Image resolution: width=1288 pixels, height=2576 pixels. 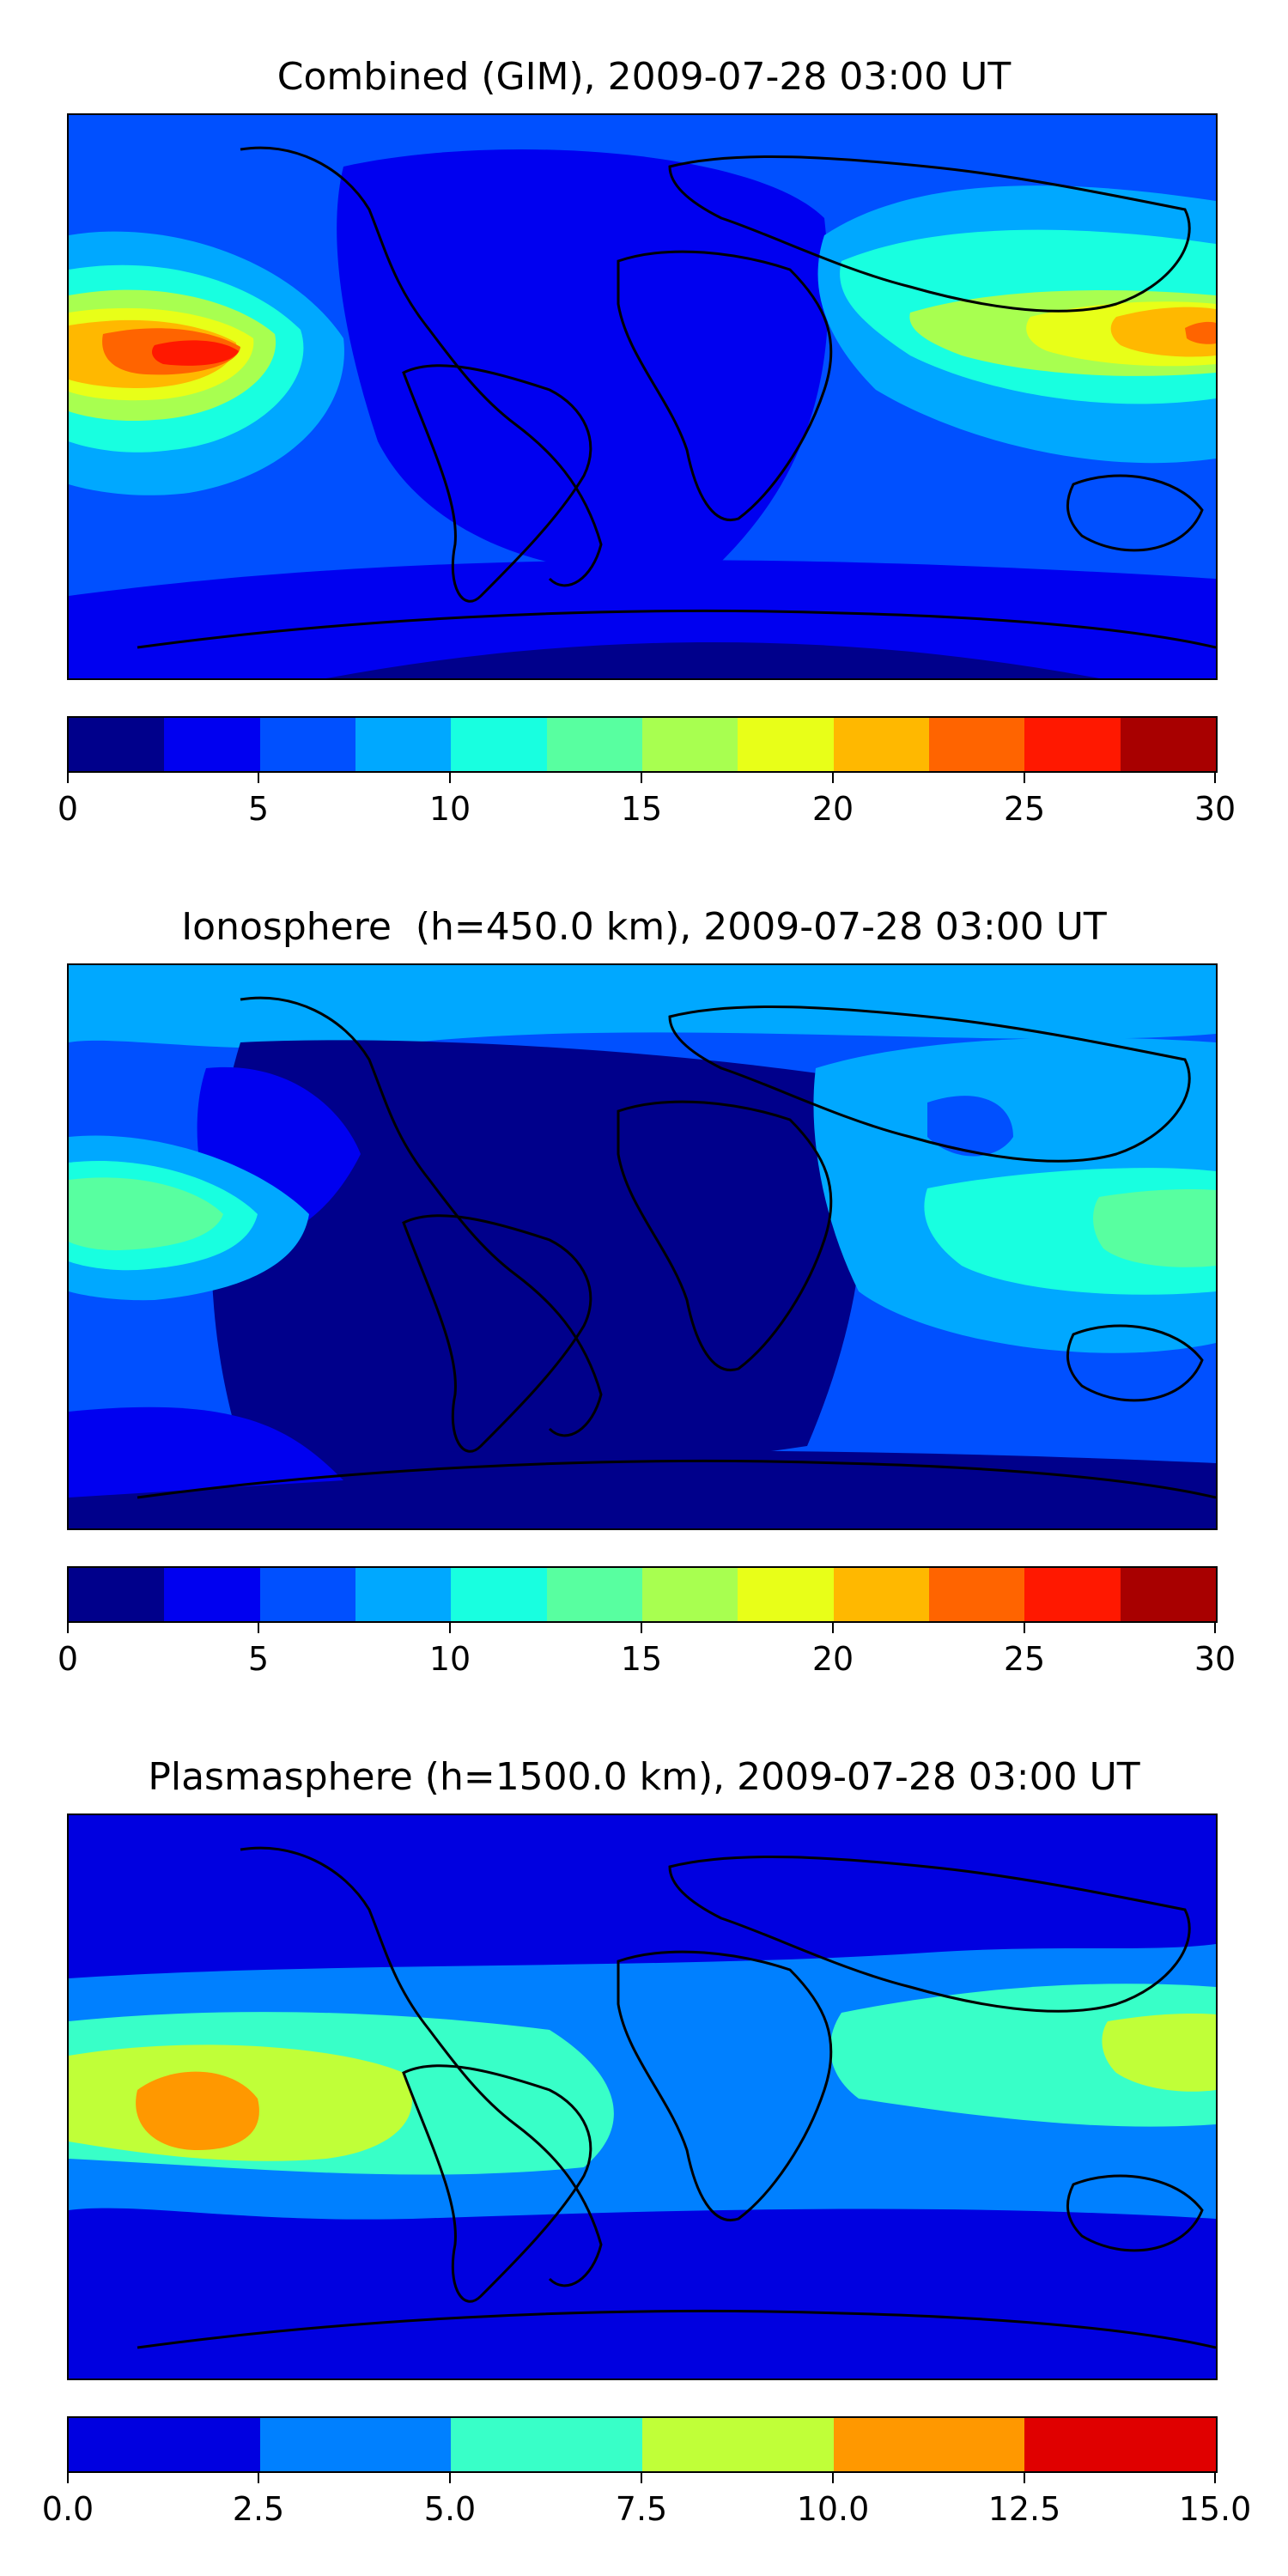 What do you see at coordinates (67, 2509) in the screenshot?
I see `tick-label: 0.0` at bounding box center [67, 2509].